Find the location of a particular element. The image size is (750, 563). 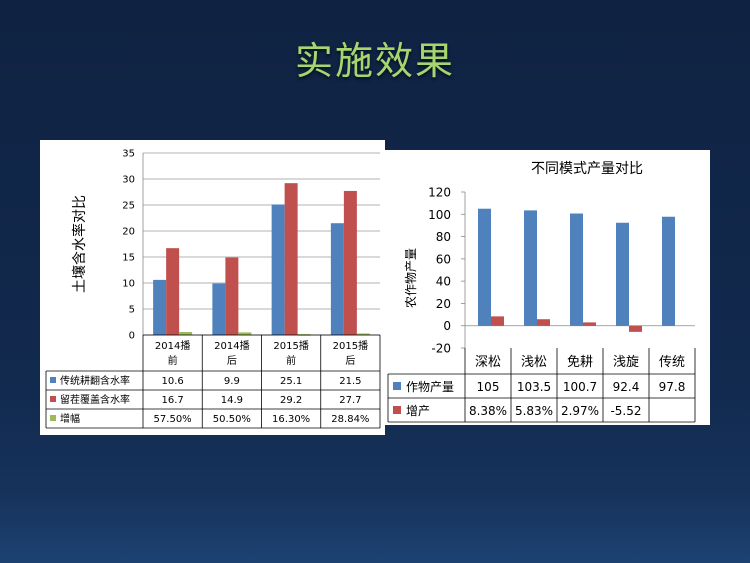

data-table-value: 100.7 is located at coordinates (580, 387).